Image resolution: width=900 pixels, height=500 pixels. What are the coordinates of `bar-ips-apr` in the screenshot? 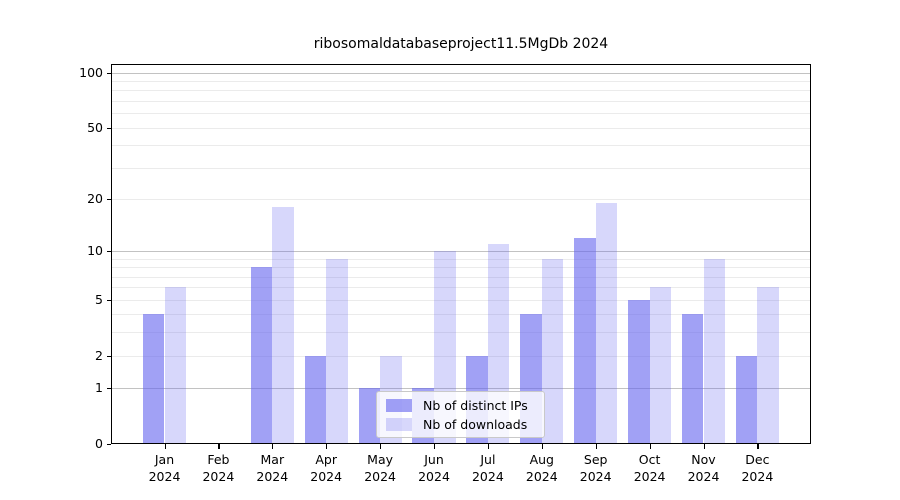 It's located at (315, 399).